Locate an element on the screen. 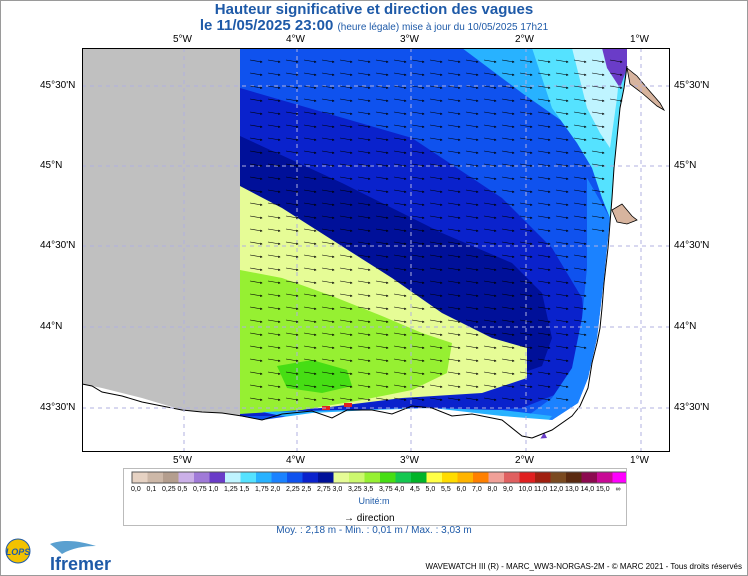 The image size is (748, 576). lon-tick-top-0: 5°W is located at coordinates (182, 39).